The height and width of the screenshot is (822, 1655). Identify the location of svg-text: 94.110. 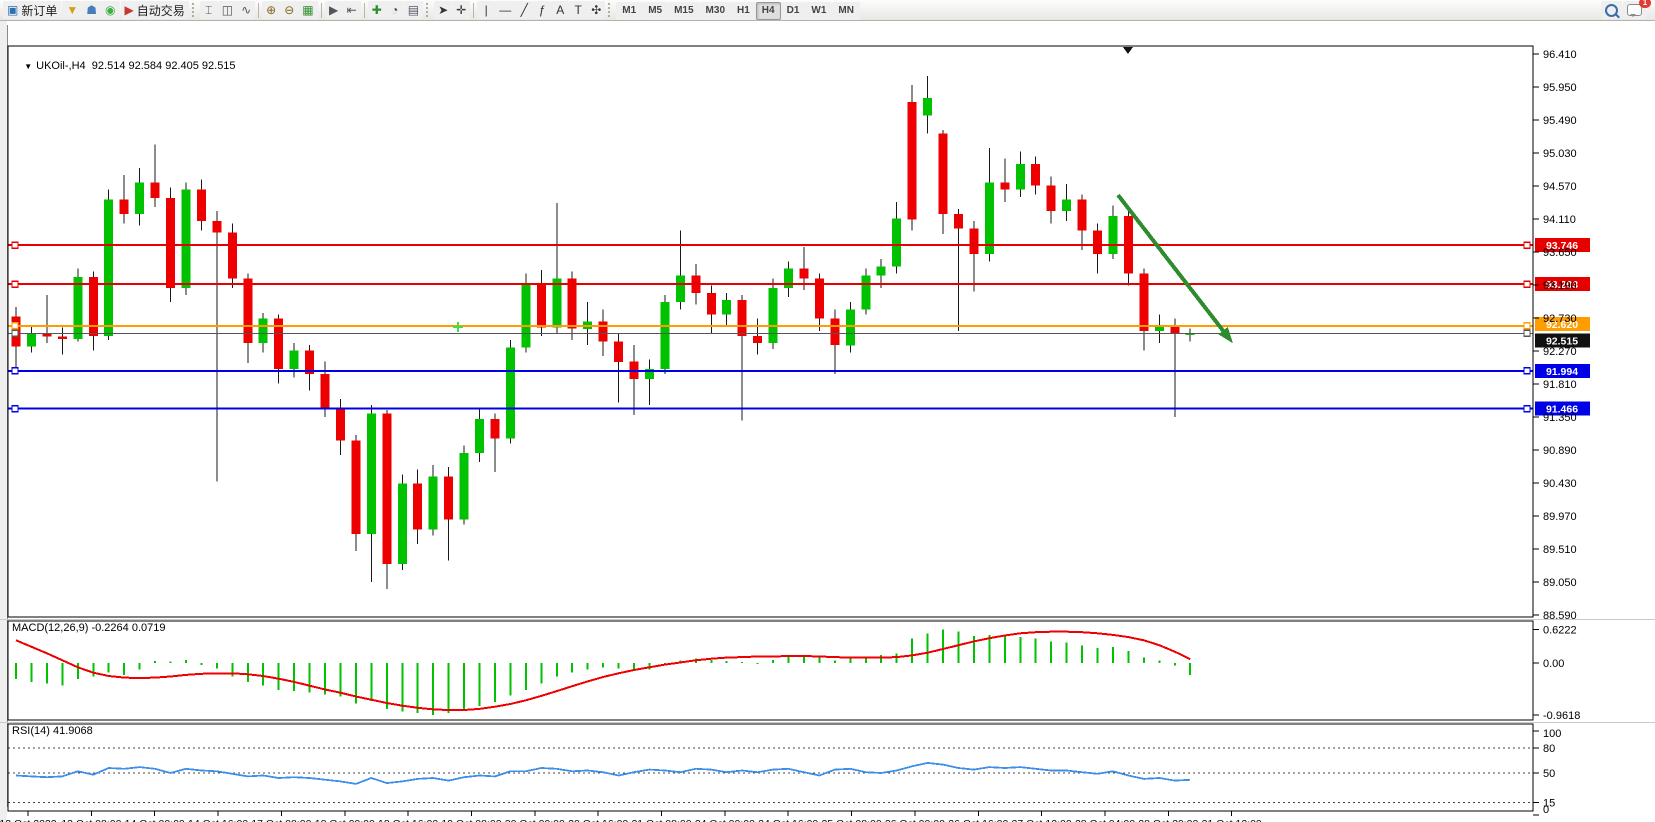
(1559, 220).